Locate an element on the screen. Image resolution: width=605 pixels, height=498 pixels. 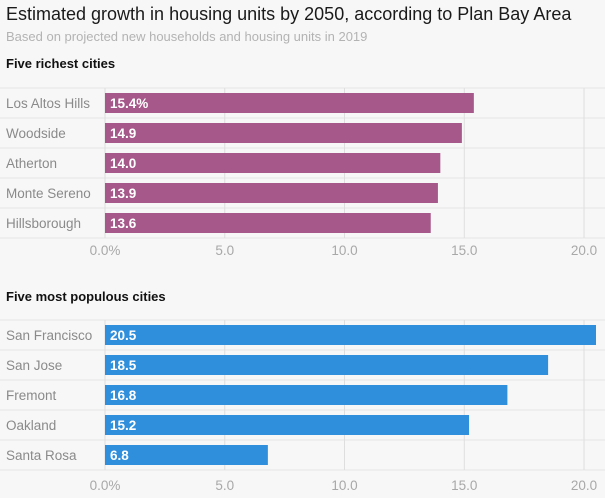
category-label: Fremont is located at coordinates (31, 395).